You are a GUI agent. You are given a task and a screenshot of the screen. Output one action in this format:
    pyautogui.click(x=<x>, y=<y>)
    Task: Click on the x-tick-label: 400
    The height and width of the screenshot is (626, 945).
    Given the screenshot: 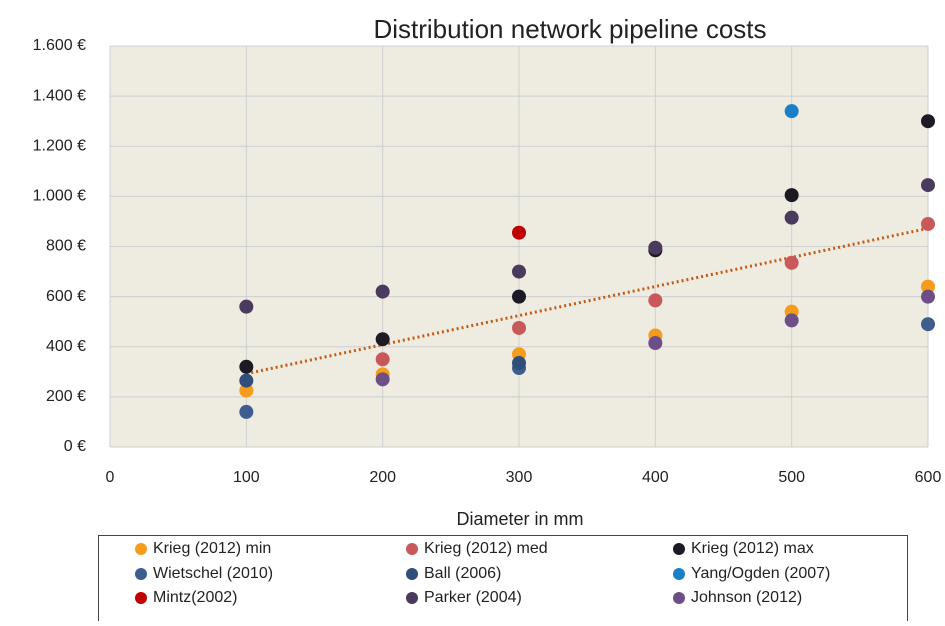 What is the action you would take?
    pyautogui.click(x=655, y=477)
    